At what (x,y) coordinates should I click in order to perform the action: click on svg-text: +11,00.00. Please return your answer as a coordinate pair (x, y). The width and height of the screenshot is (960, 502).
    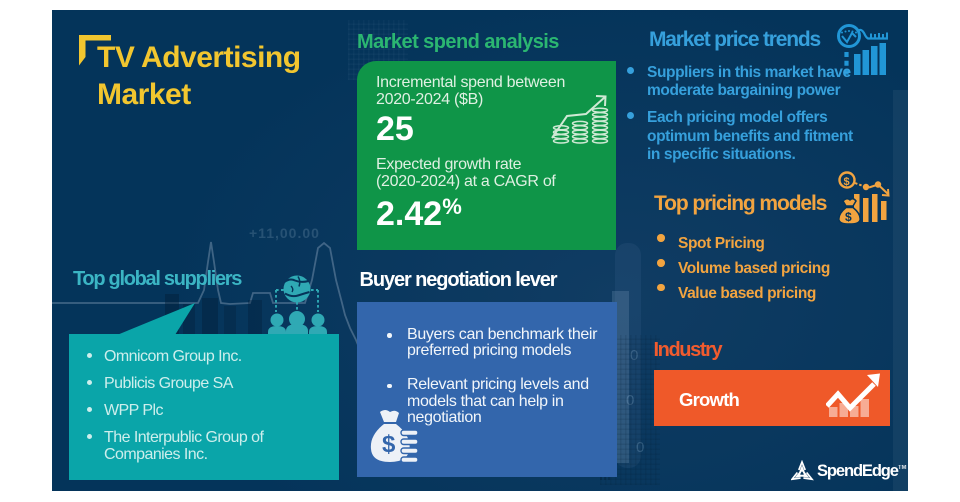
    Looking at the image, I should click on (284, 233).